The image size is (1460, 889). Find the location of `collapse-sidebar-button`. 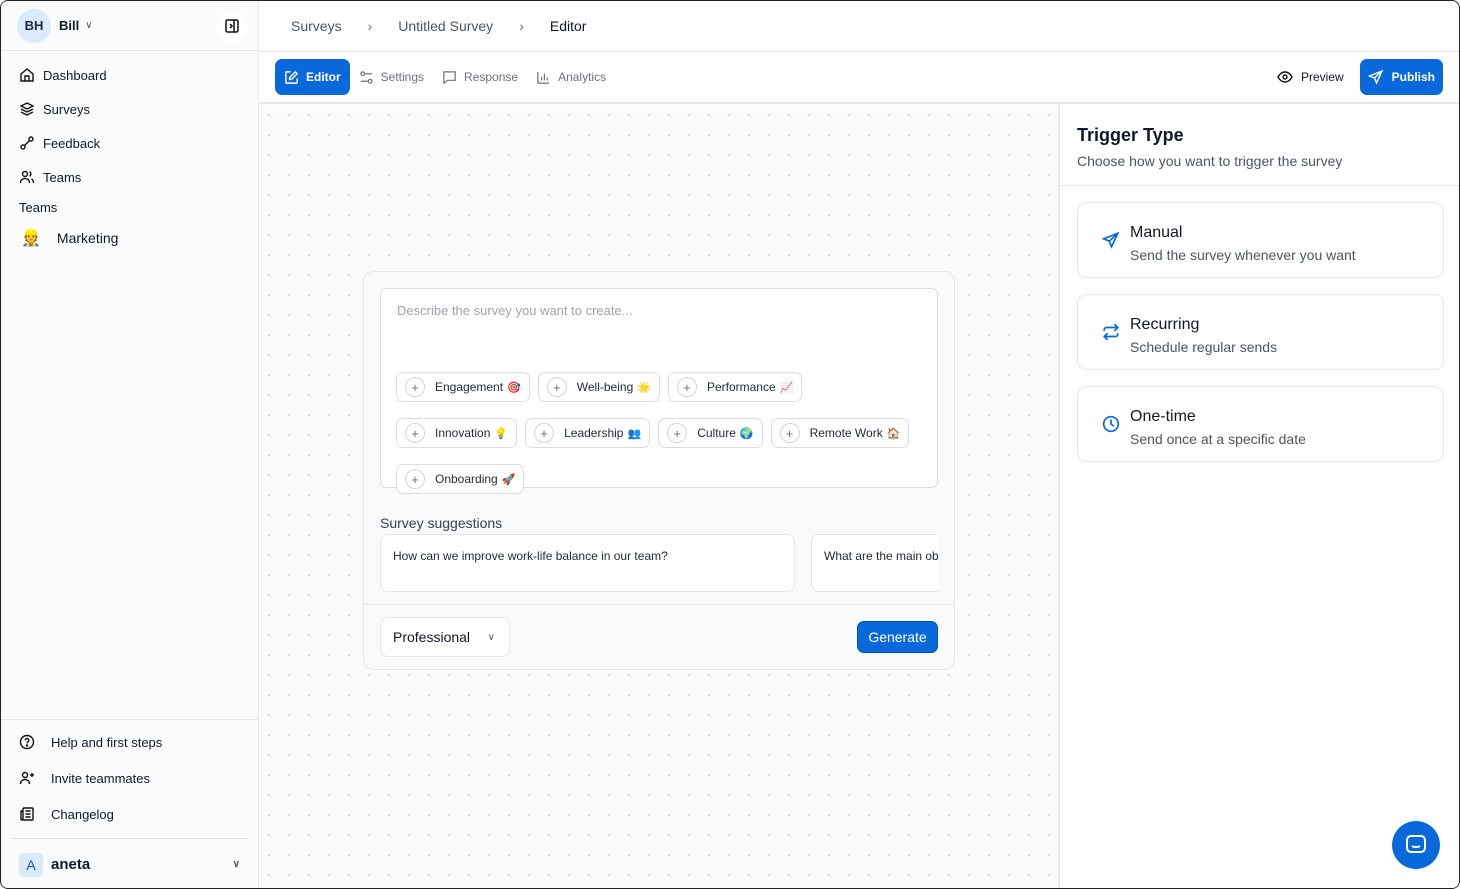

collapse-sidebar-button is located at coordinates (232, 26).